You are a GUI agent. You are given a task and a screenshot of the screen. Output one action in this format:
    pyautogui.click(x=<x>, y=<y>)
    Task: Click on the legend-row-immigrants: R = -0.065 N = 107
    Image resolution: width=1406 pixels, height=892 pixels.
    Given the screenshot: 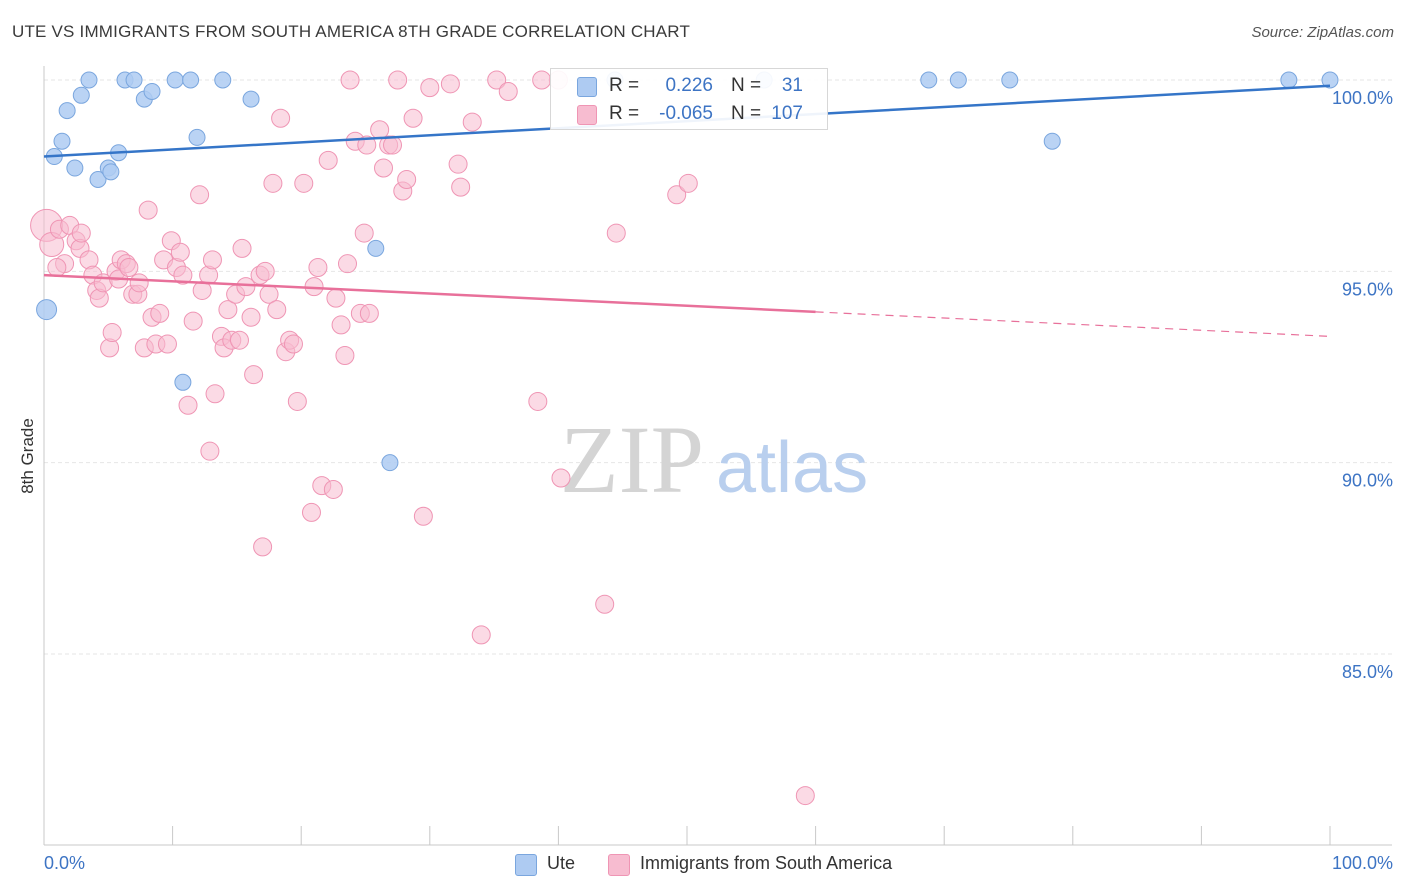 What is the action you would take?
    pyautogui.click(x=689, y=114)
    